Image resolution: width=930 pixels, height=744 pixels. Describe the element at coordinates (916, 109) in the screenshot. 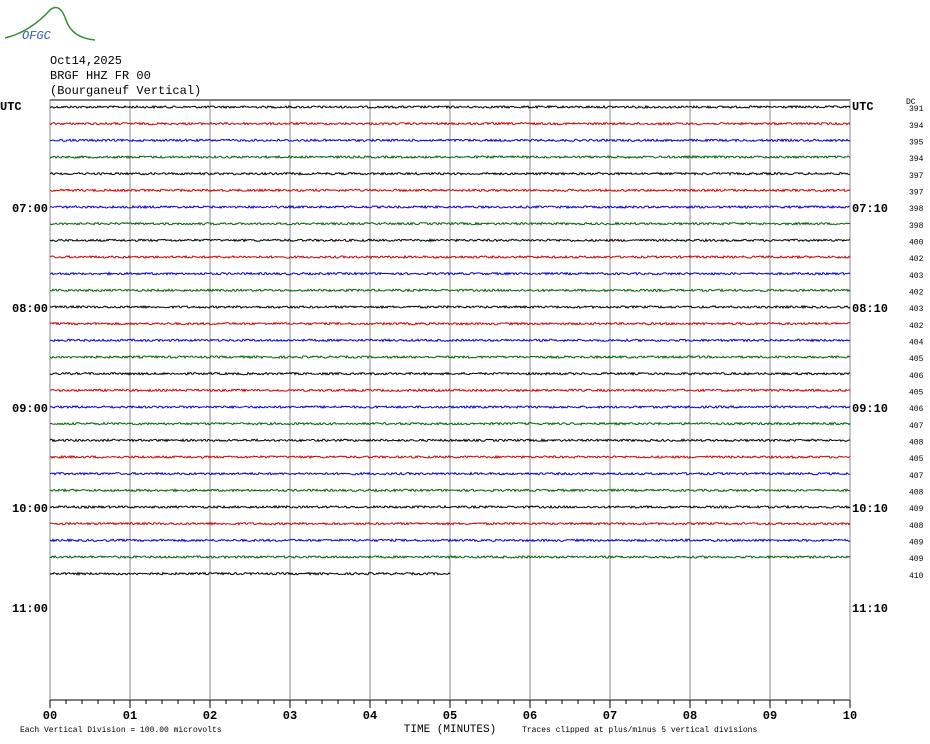

I see `dc-value: 391` at that location.